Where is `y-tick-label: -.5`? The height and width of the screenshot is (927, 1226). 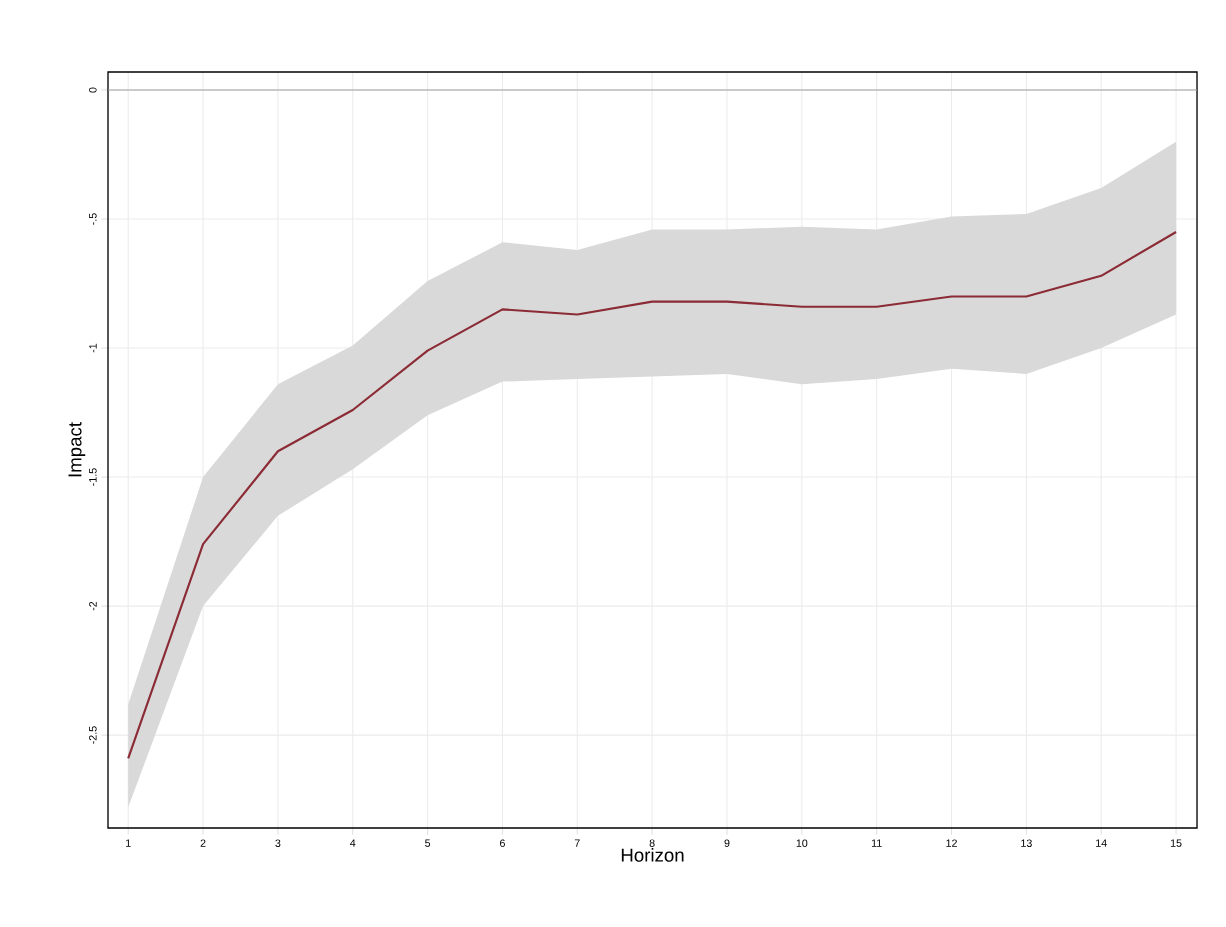 y-tick-label: -.5 is located at coordinates (93, 219).